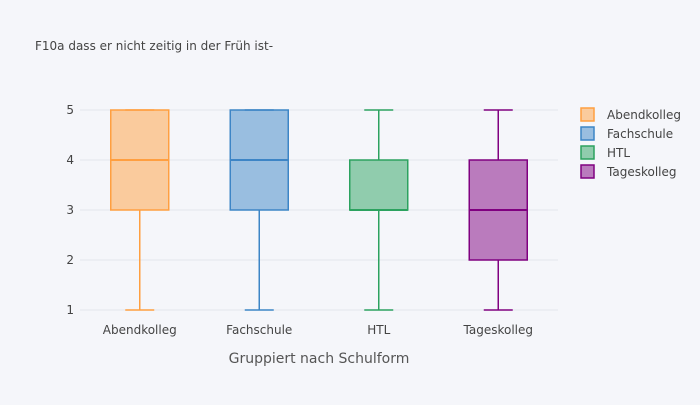 The height and width of the screenshot is (405, 700). I want to click on legend-item-abendkolleg: Abendkolleg, so click(630, 114).